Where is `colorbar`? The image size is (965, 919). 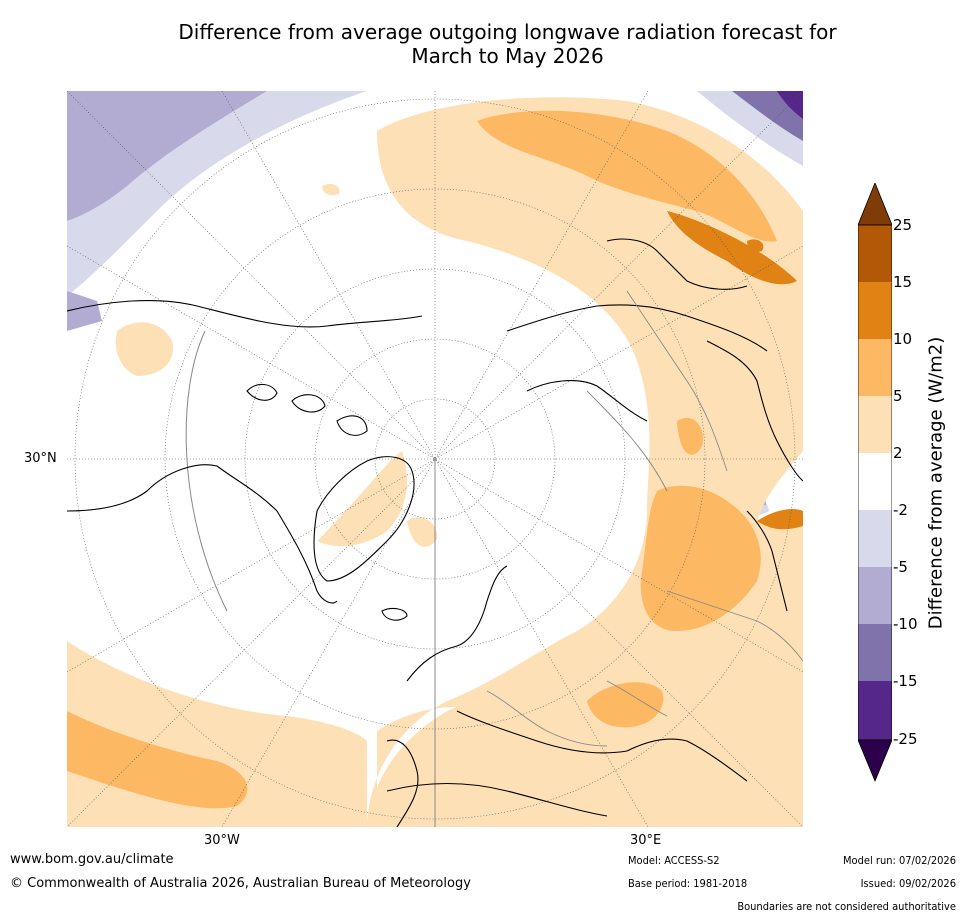
colorbar is located at coordinates (875, 483).